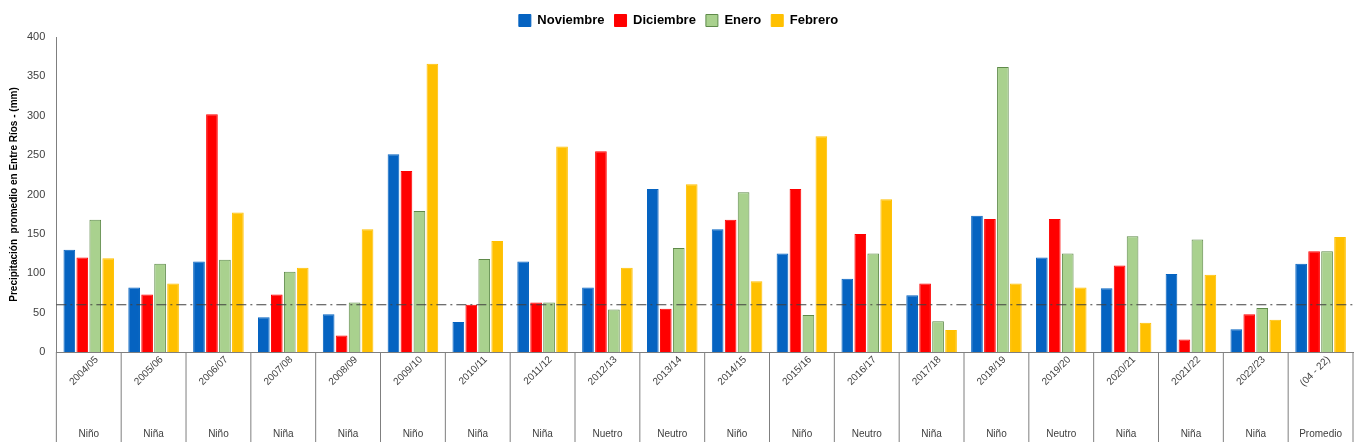  What do you see at coordinates (814, 20) in the screenshot?
I see `legend-label: Febrero` at bounding box center [814, 20].